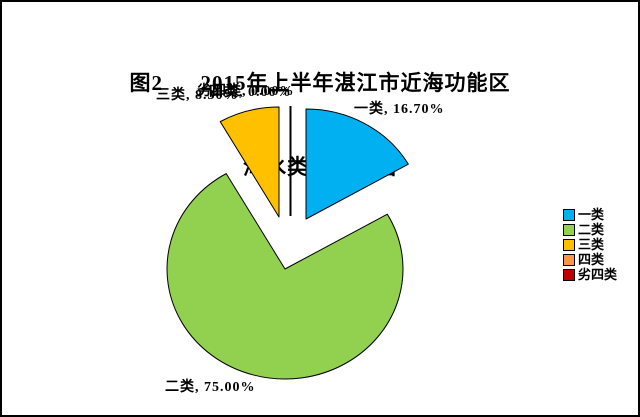 The height and width of the screenshot is (417, 640). I want to click on data-label-category-worse-than-4: 劣四类, 0.00%, so click(246, 91).